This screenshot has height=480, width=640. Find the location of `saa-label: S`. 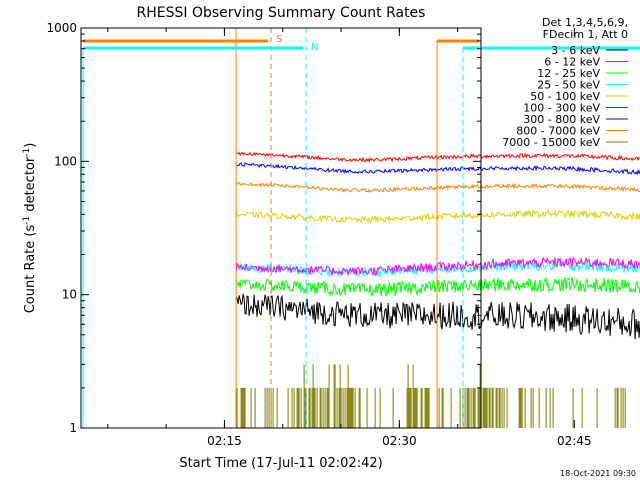

saa-label: S is located at coordinates (279, 39).